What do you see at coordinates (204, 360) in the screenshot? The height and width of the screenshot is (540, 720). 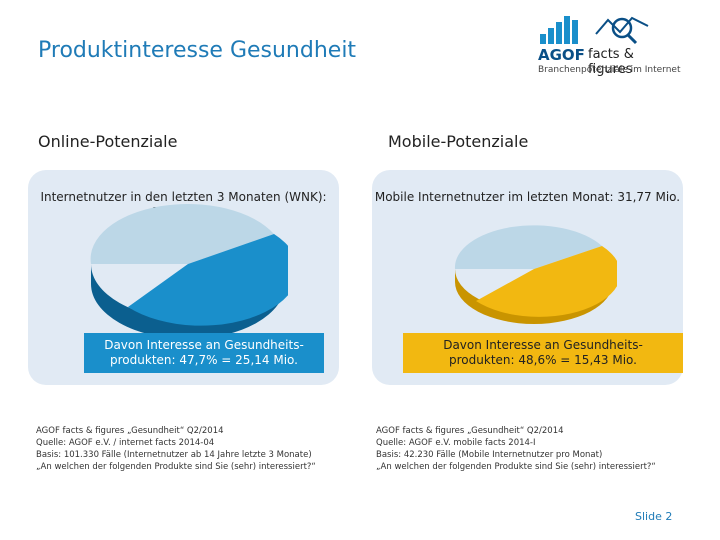 I see `online-interest-label-2: produkten: 47,7% = 25,14 Mio.` at bounding box center [204, 360].